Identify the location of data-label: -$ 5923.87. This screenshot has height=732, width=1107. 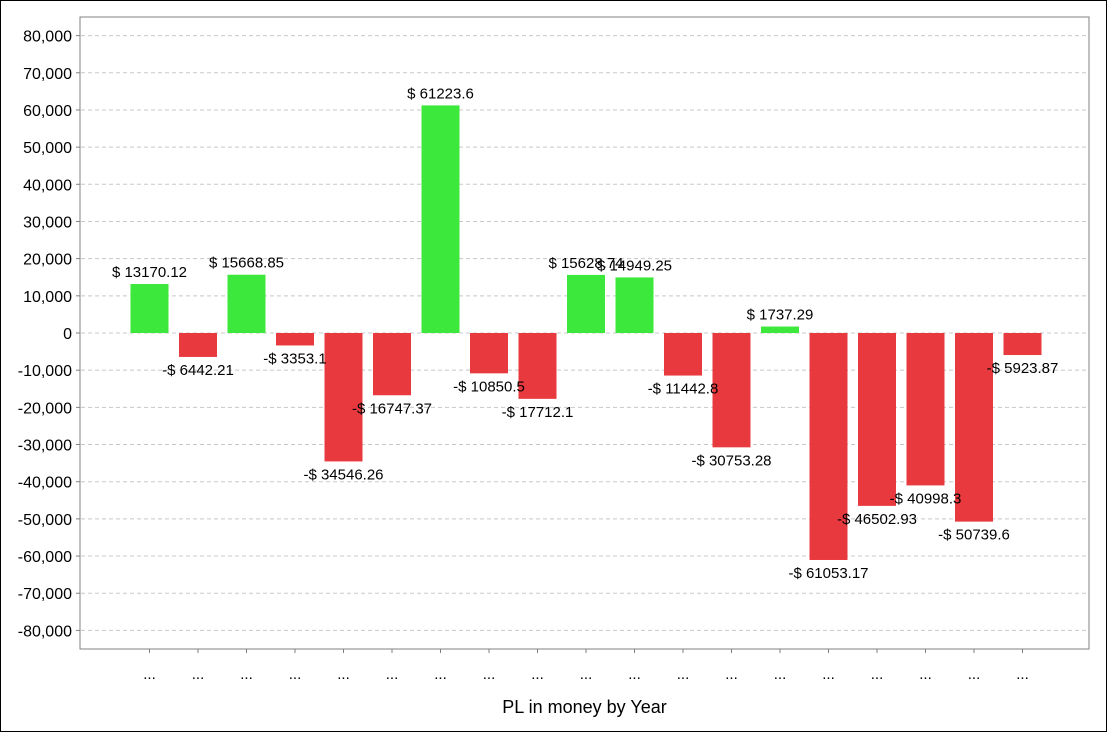
(1023, 368).